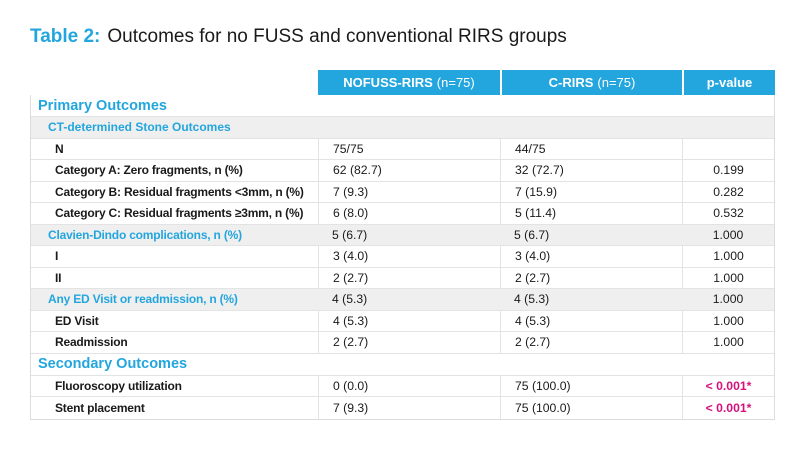 Image resolution: width=800 pixels, height=450 pixels. I want to click on section-label: Secondary Outcomes, so click(113, 364).